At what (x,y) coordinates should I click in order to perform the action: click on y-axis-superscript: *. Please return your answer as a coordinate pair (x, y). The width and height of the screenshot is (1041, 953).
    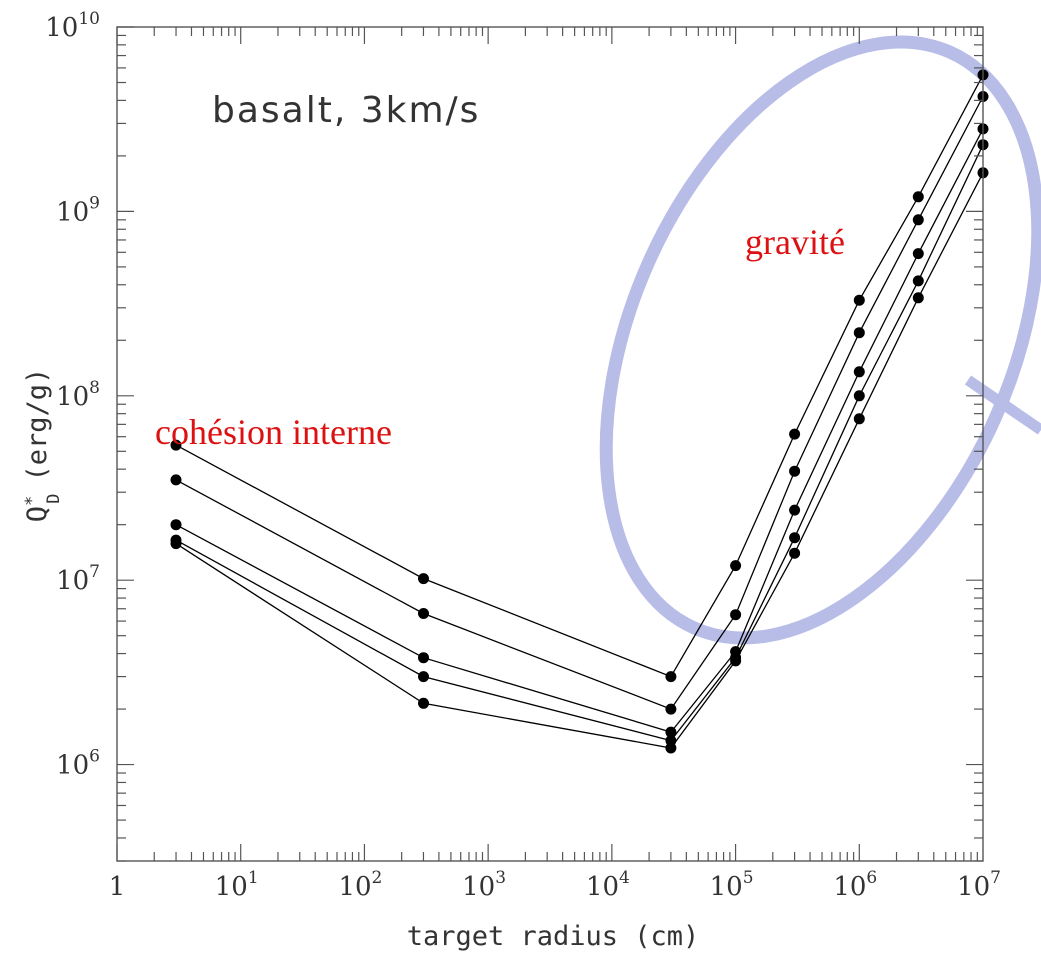
    Looking at the image, I should click on (32, 501).